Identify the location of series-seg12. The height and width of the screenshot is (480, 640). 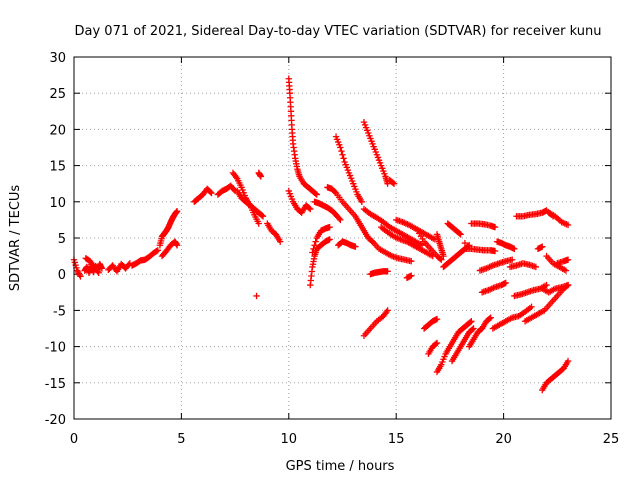
(260, 174).